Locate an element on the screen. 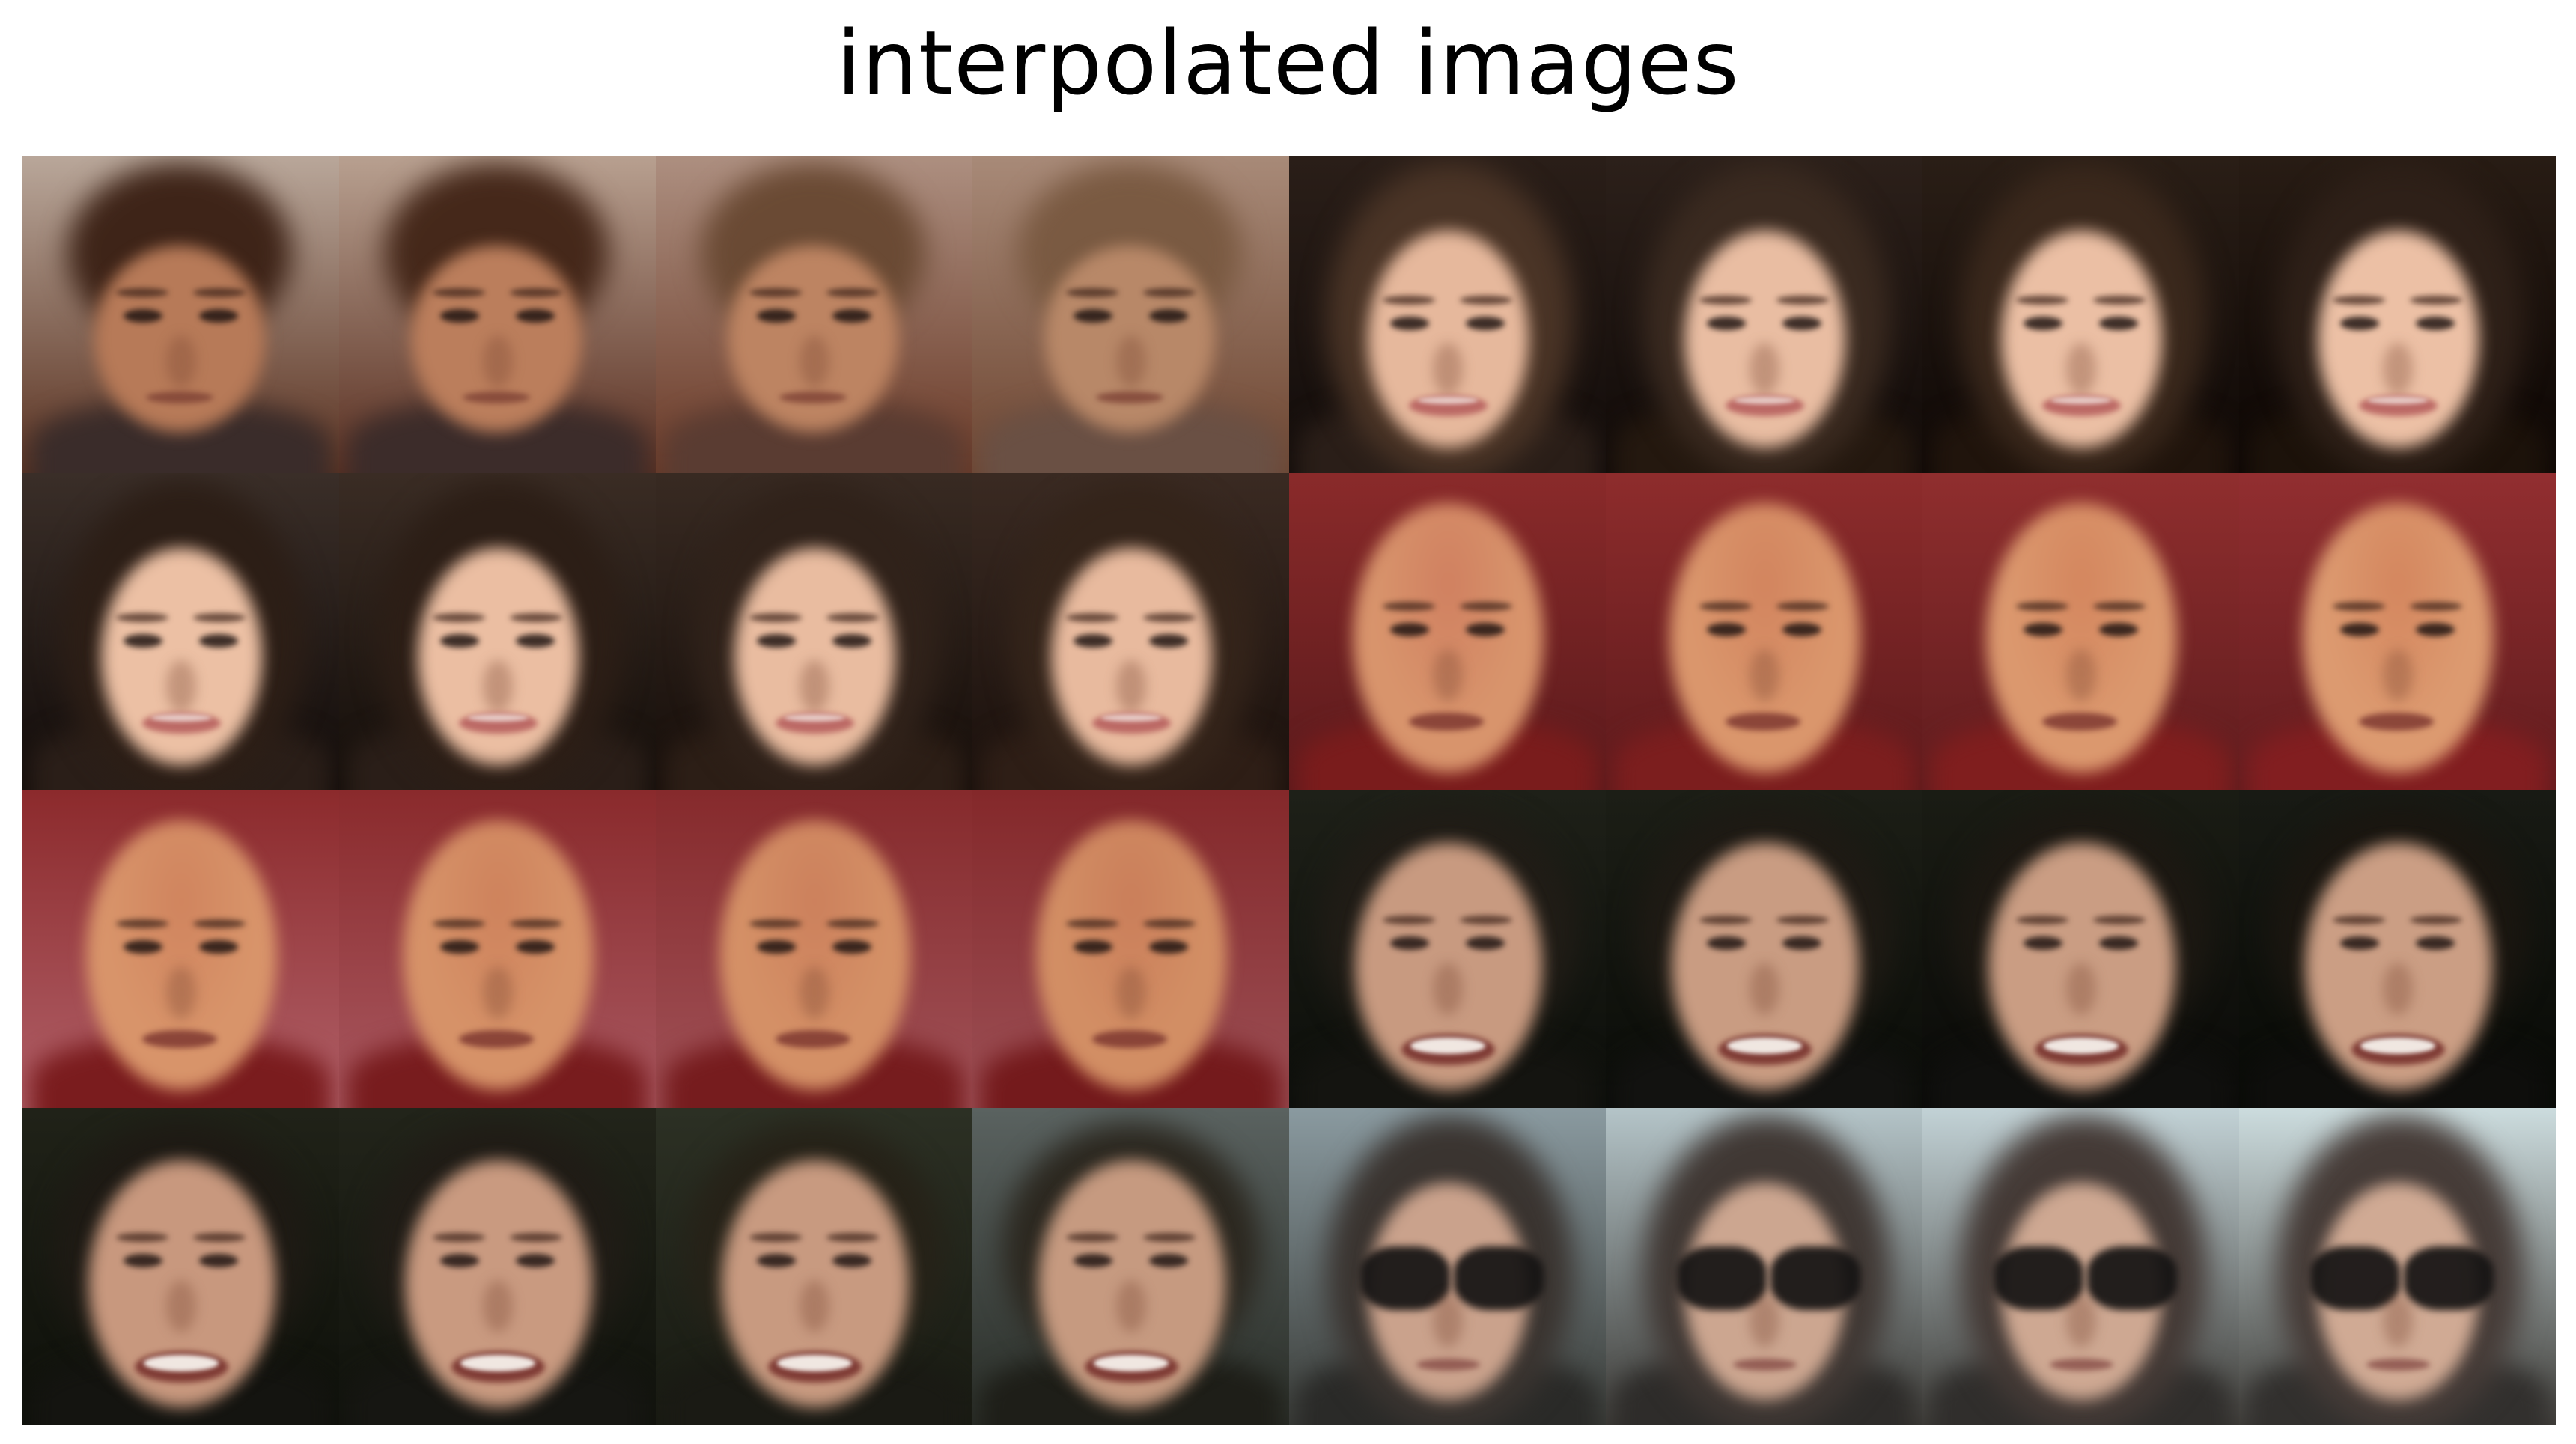 This screenshot has width=2576, height=1444. figure-title: interpolated images is located at coordinates (1288, 63).